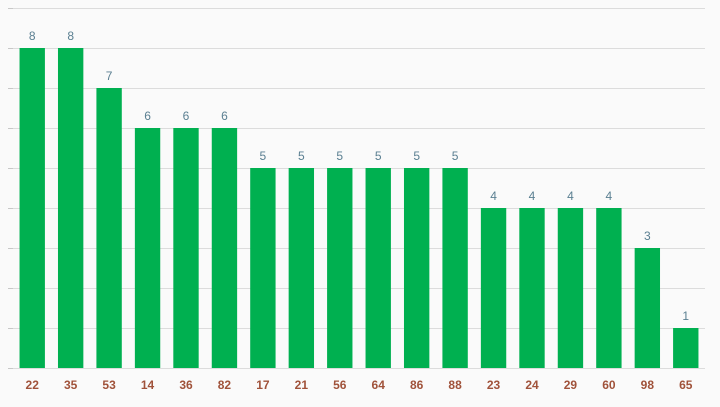 The image size is (720, 407). Describe the element at coordinates (186, 116) in the screenshot. I see `data-label-36: 6` at that location.